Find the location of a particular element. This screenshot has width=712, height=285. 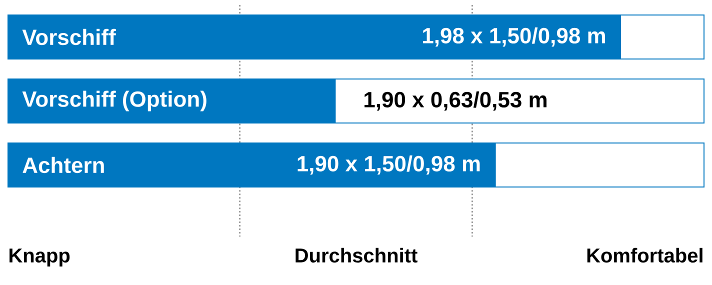

y-tick-label: Achtern is located at coordinates (63, 165).